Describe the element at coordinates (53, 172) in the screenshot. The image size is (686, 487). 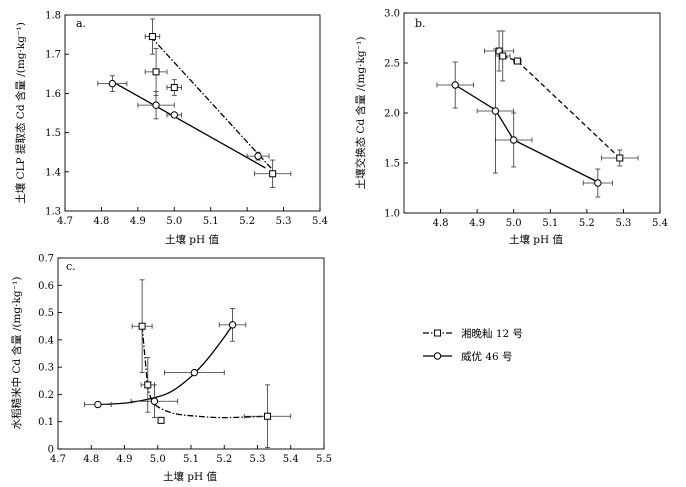
I see `panel-a-y-tick-label: 1.4` at that location.